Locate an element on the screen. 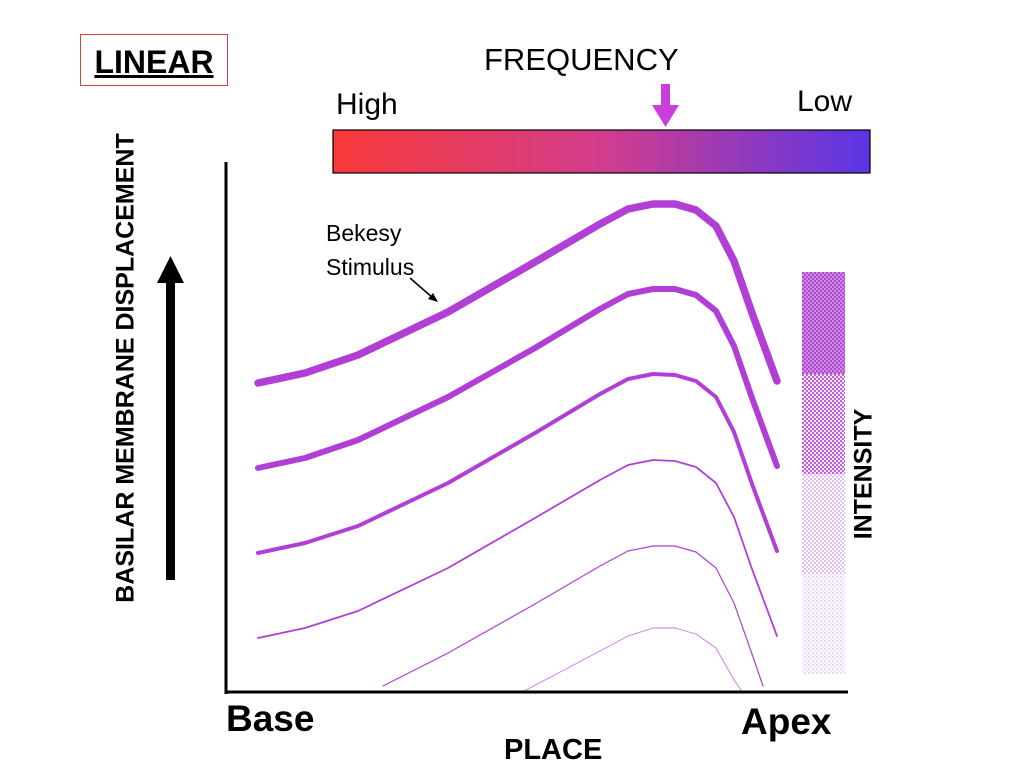 Image resolution: width=1024 pixels, height=768 pixels. frequency-high-label: High is located at coordinates (367, 104).